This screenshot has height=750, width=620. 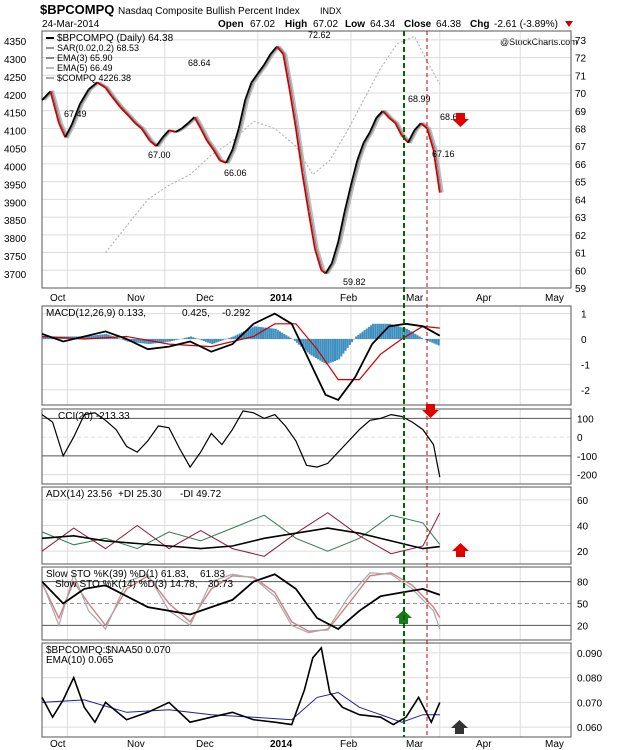 I want to click on price-annotation: 72.62, so click(x=319, y=35).